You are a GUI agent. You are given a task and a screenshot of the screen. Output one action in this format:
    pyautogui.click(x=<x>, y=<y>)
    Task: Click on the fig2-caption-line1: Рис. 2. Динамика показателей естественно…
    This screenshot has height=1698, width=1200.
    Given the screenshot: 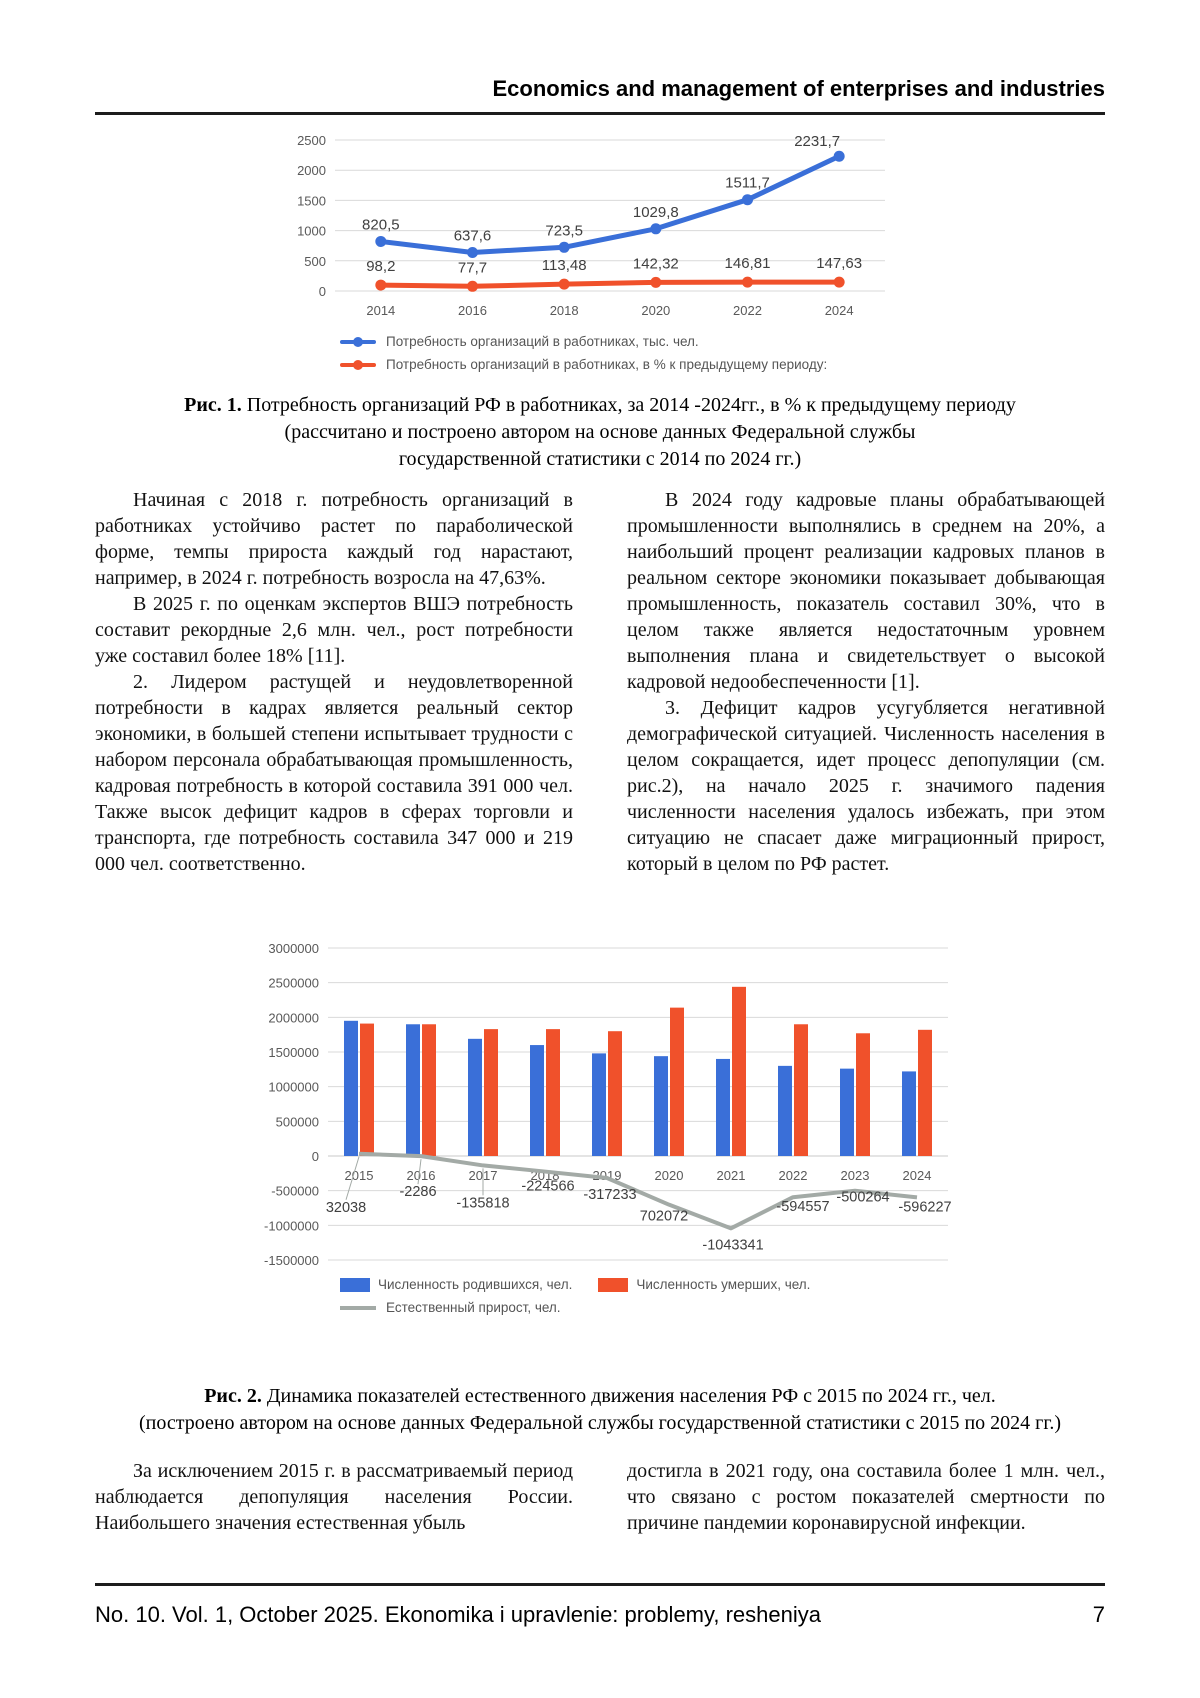 What is the action you would take?
    pyautogui.click(x=600, y=1396)
    